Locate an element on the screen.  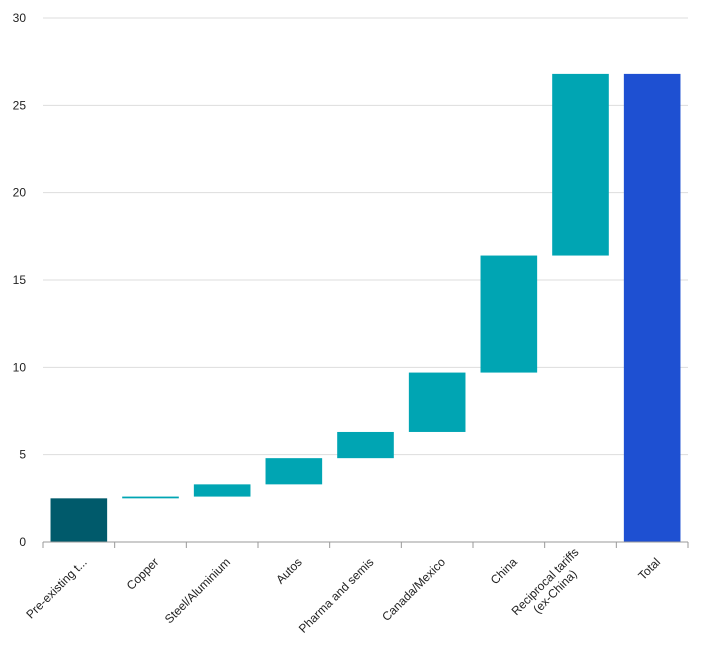
bar-pre-existing-t is located at coordinates (79, 520).